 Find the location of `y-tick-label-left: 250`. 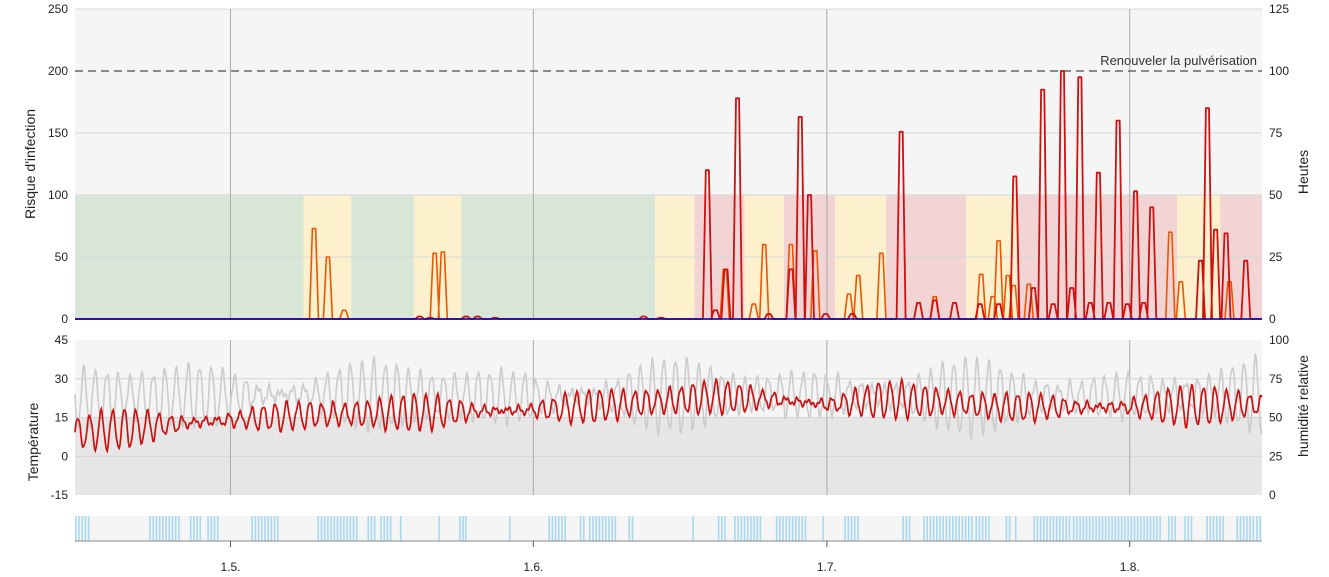

y-tick-label-left: 250 is located at coordinates (58, 9).